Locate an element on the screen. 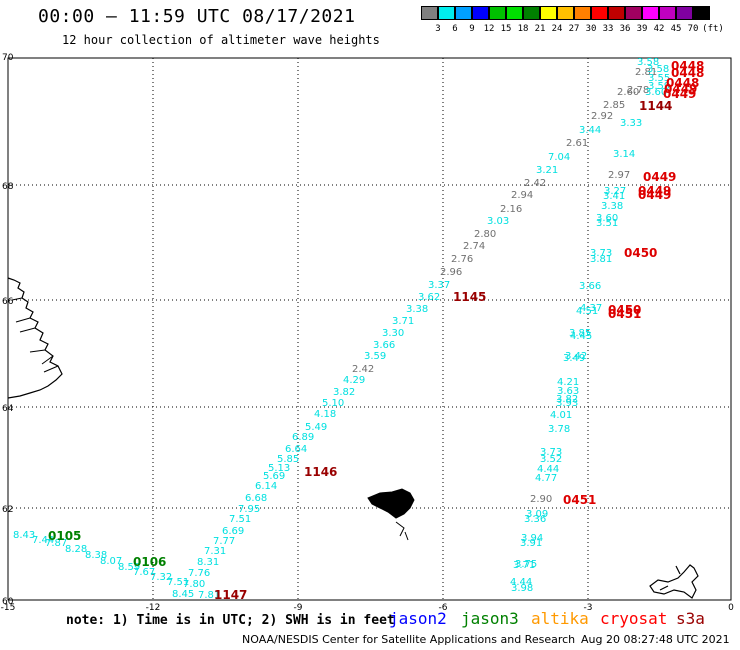 The height and width of the screenshot is (650, 740). greenland-inlets is located at coordinates (35, 335).